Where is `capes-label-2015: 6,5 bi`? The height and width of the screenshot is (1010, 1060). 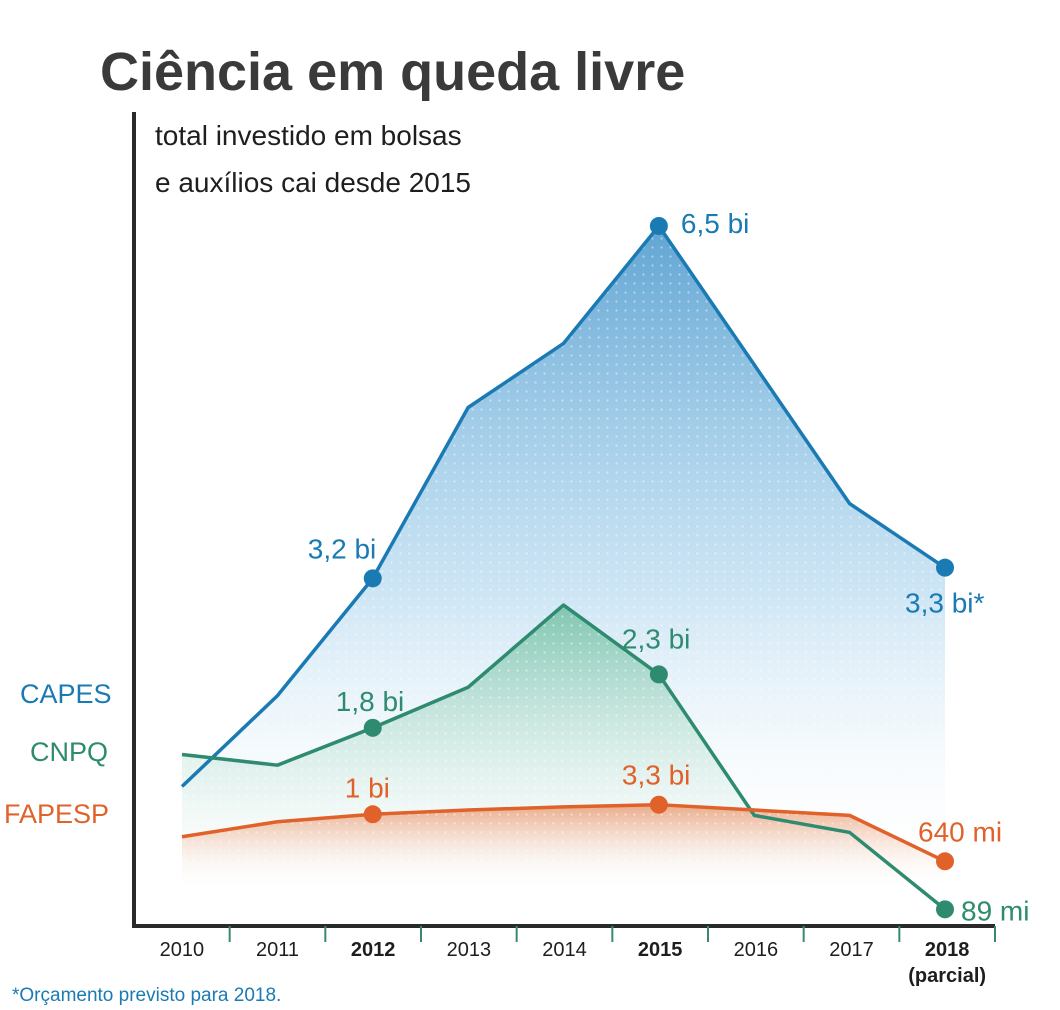
capes-label-2015: 6,5 bi is located at coordinates (715, 223).